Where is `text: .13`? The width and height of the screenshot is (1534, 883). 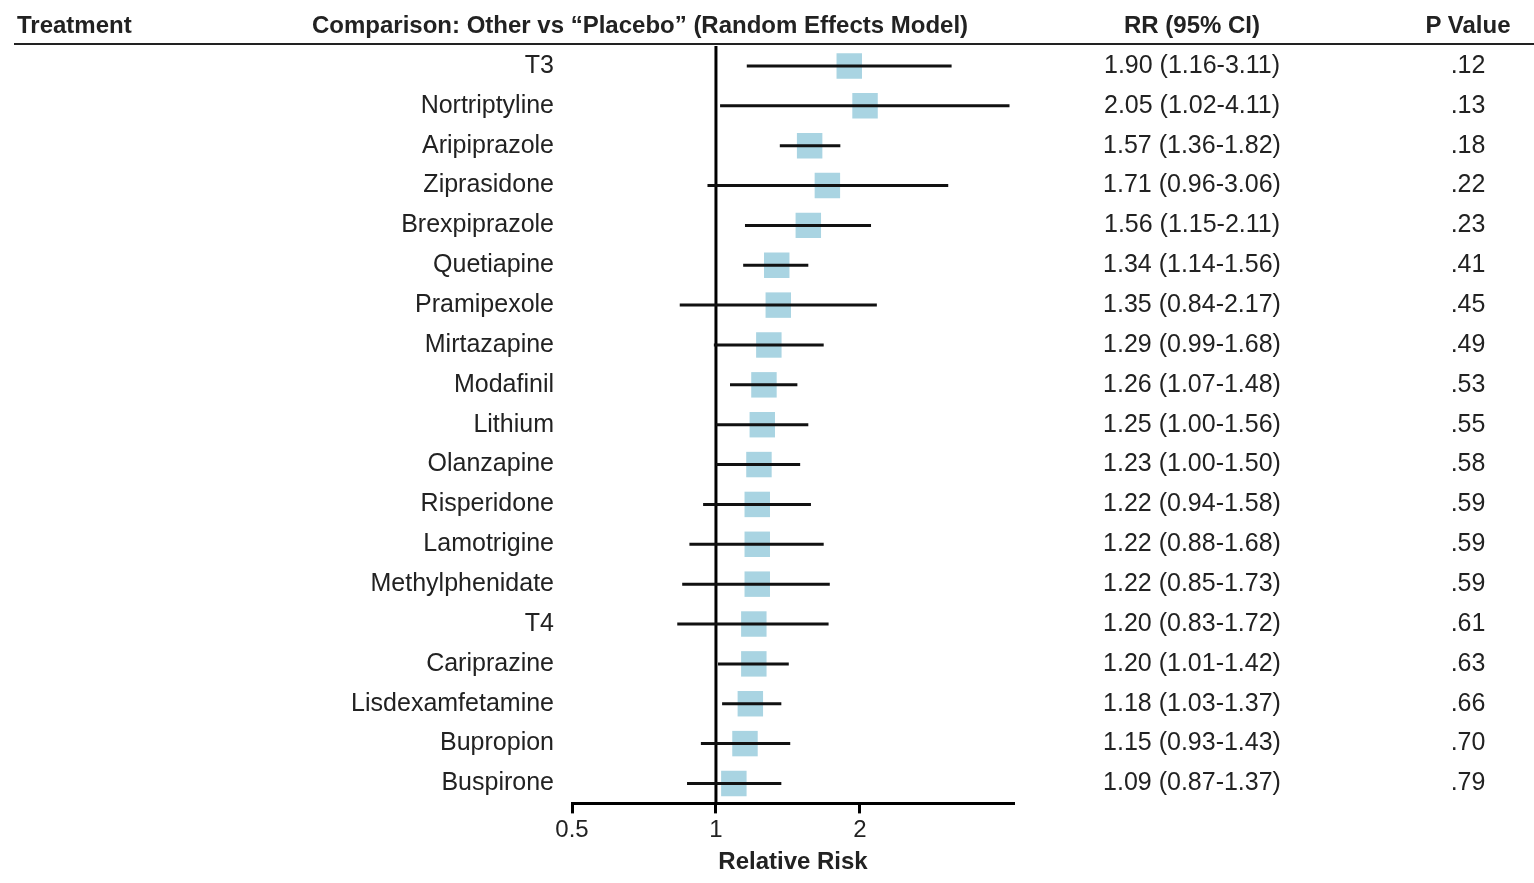 text: .13 is located at coordinates (1468, 103).